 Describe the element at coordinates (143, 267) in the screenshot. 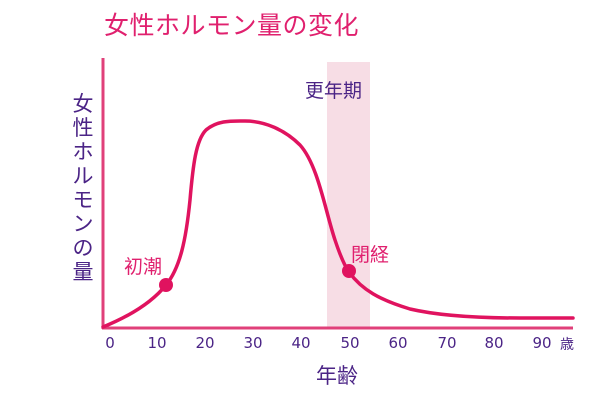

I see `menarche-label: 初潮` at that location.